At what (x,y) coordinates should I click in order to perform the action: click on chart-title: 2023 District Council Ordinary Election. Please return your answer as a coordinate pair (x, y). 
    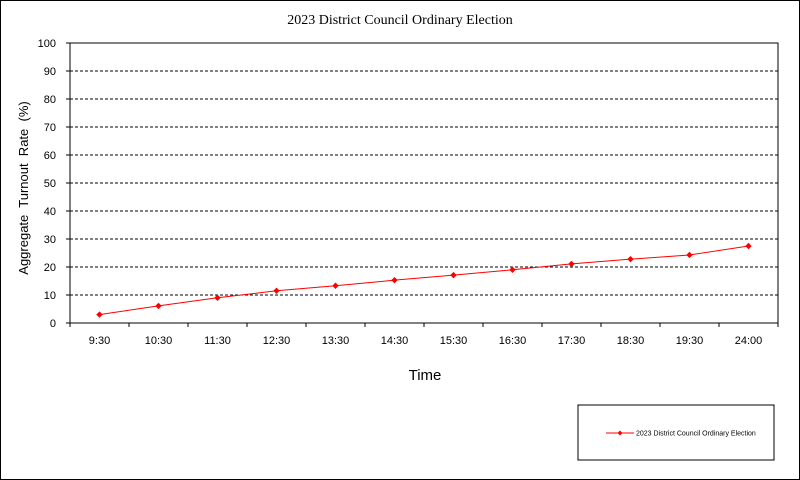
    Looking at the image, I should click on (400, 20).